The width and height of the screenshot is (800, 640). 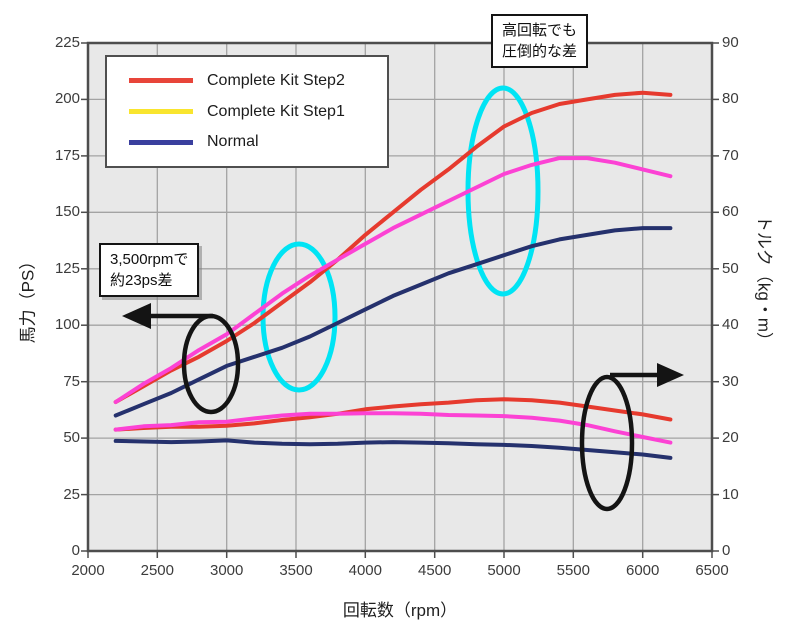 I want to click on y-right-tick-label: 30, so click(x=730, y=381).